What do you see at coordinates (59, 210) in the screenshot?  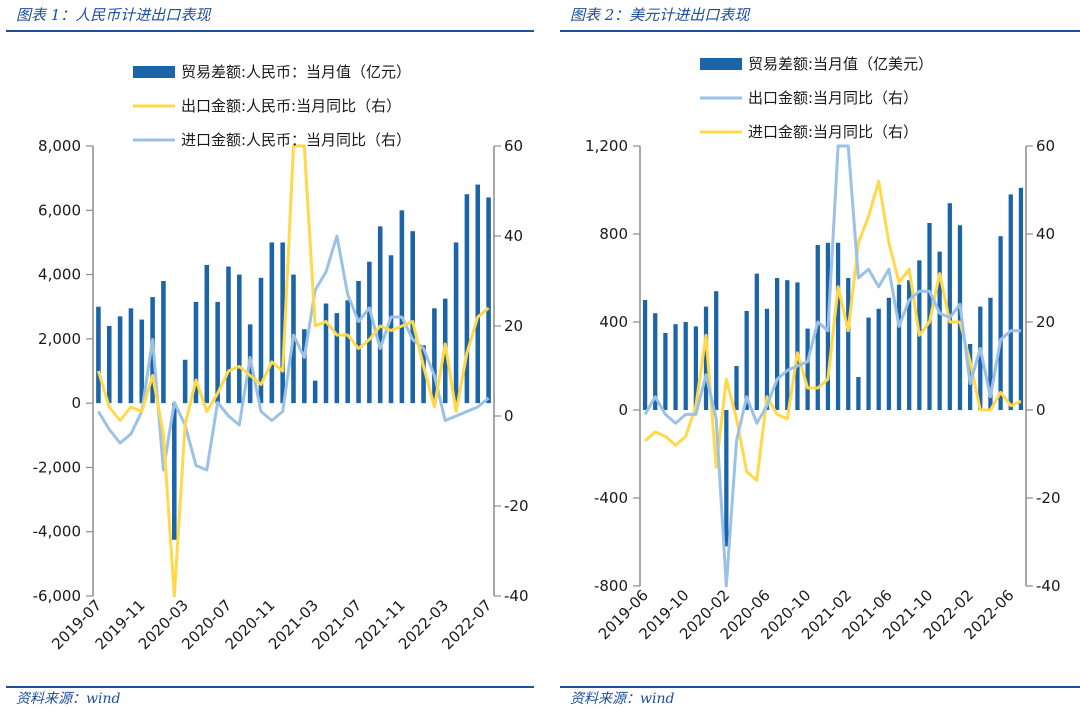 I see `left-tick-label: 6,000` at bounding box center [59, 210].